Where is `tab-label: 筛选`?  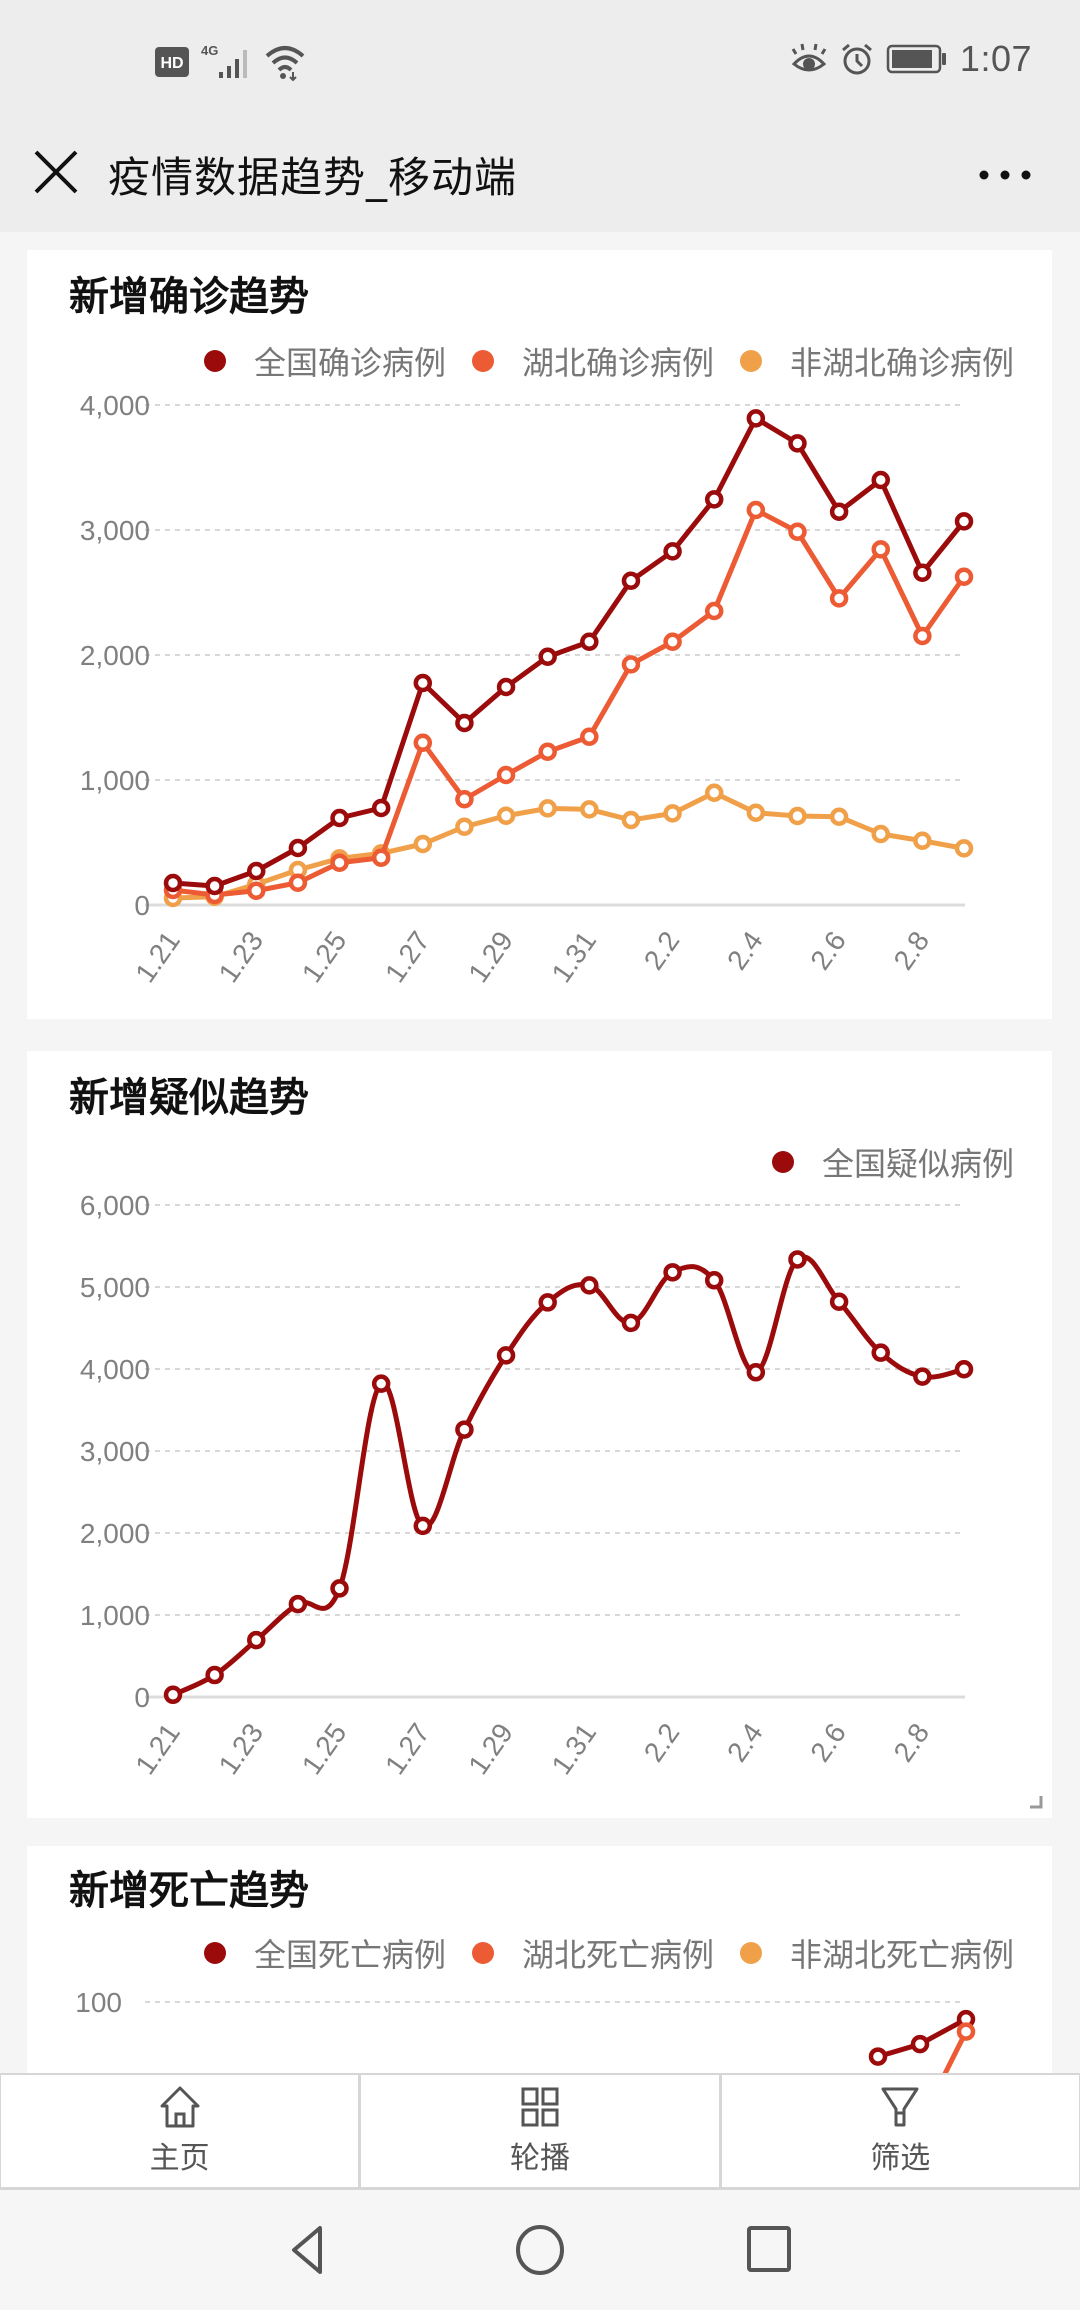 tab-label: 筛选 is located at coordinates (900, 2158).